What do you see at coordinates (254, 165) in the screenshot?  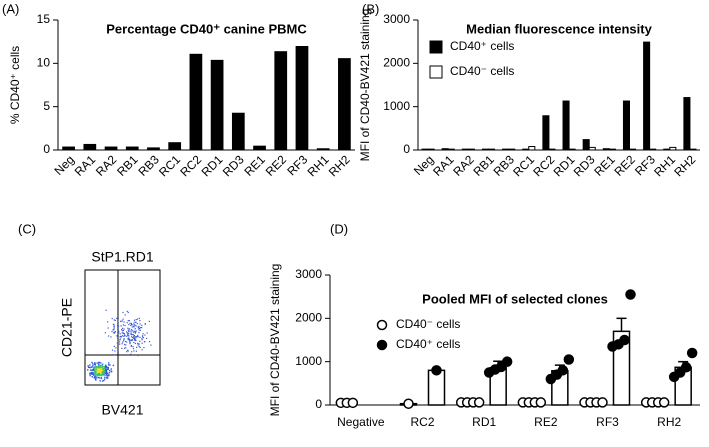 I see `x-tick-label: RE1` at bounding box center [254, 165].